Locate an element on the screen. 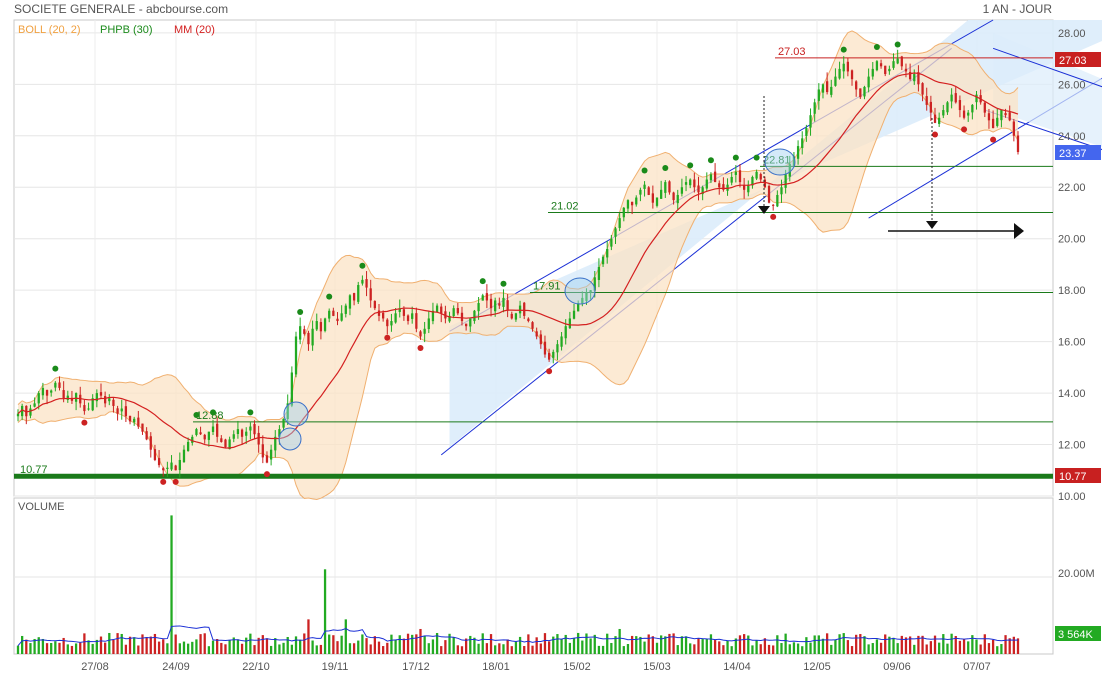 The image size is (1102, 677). channel2-fill is located at coordinates (1047, 89).